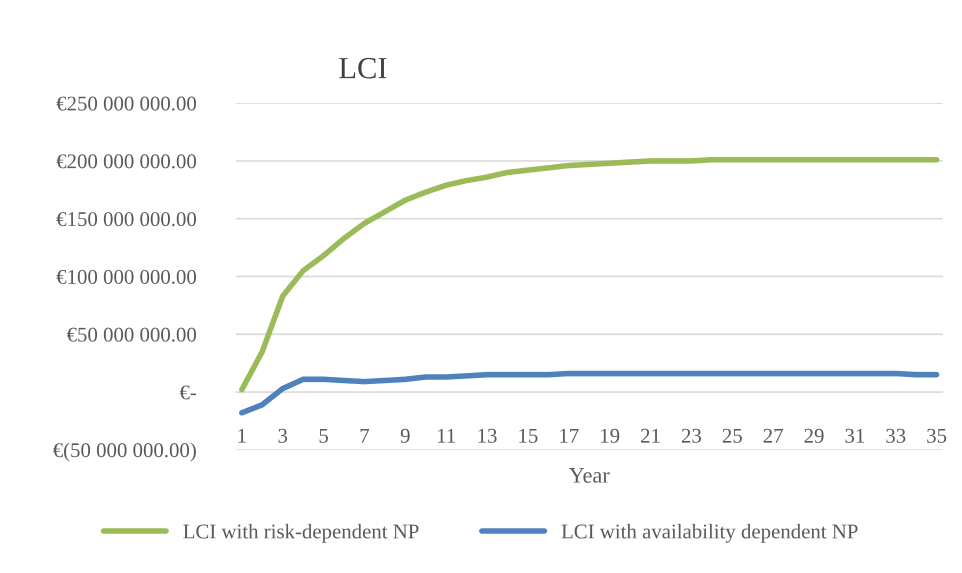 This screenshot has width=962, height=573. Describe the element at coordinates (242, 435) in the screenshot. I see `x-tick-label: 1` at that location.